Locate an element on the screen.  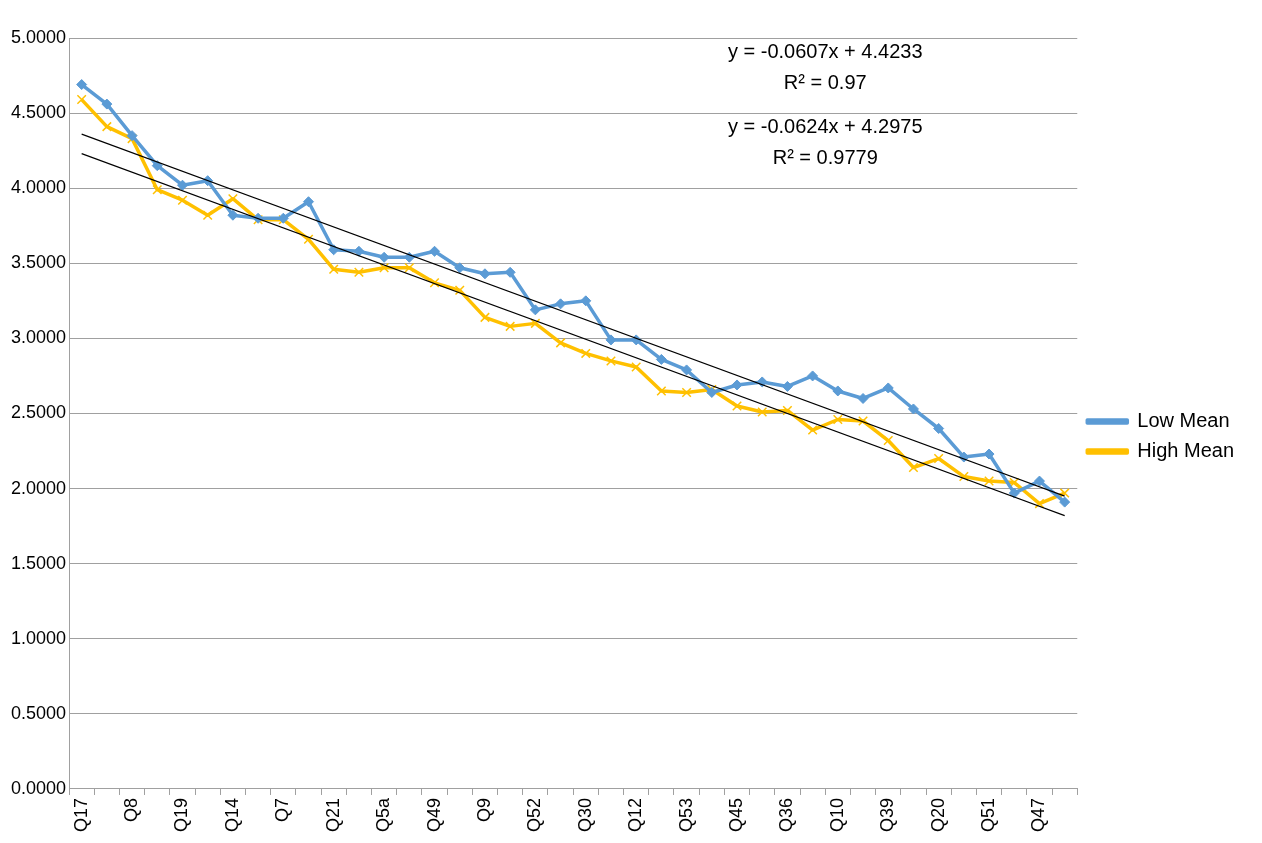
x-tick-label: Q39 is located at coordinates (887, 815).